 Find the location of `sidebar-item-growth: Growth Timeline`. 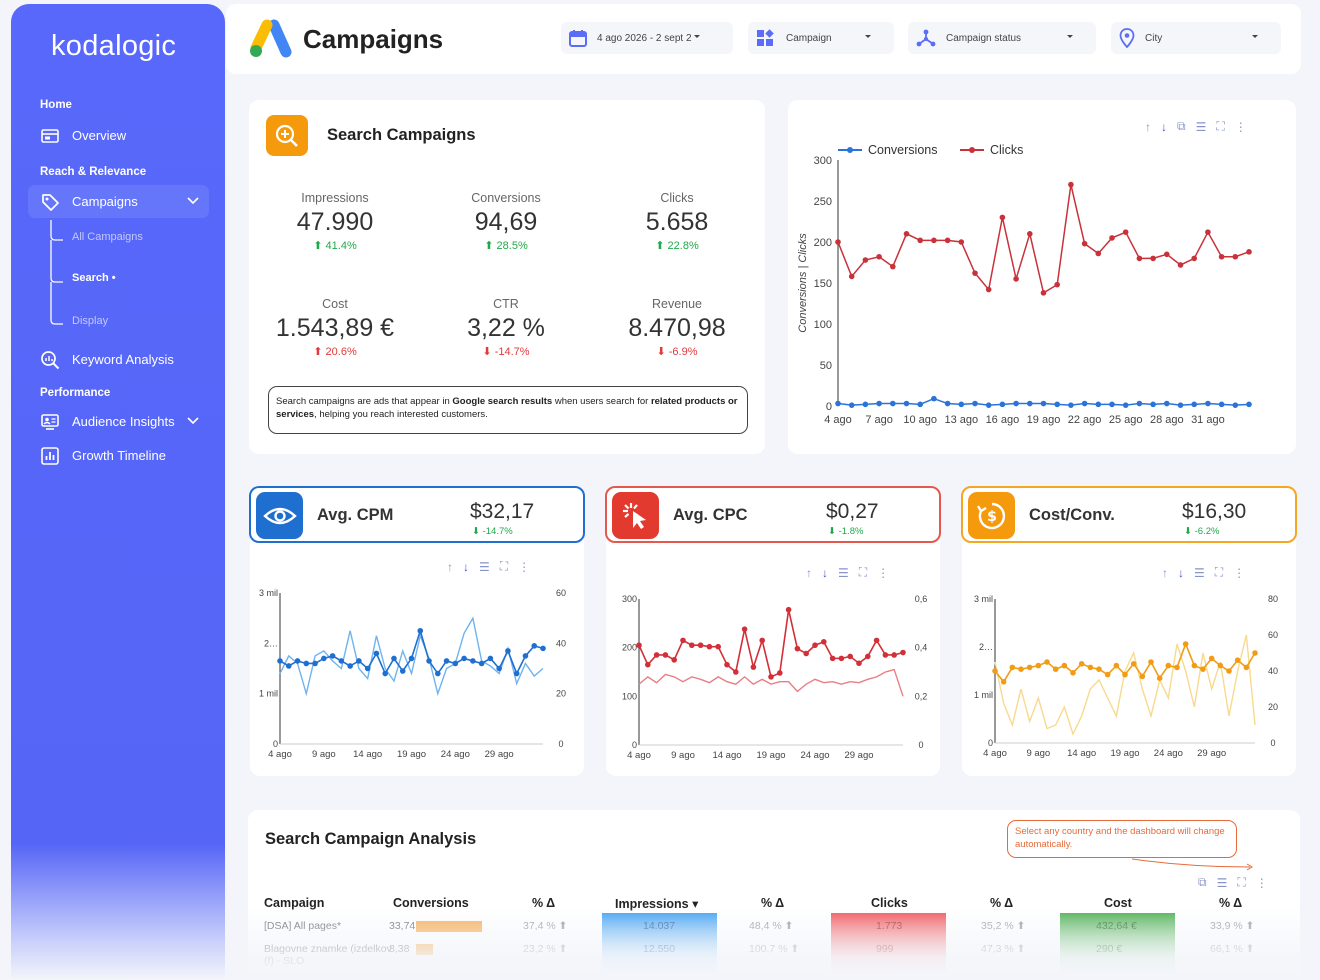

sidebar-item-growth: Growth Timeline is located at coordinates (118, 455).